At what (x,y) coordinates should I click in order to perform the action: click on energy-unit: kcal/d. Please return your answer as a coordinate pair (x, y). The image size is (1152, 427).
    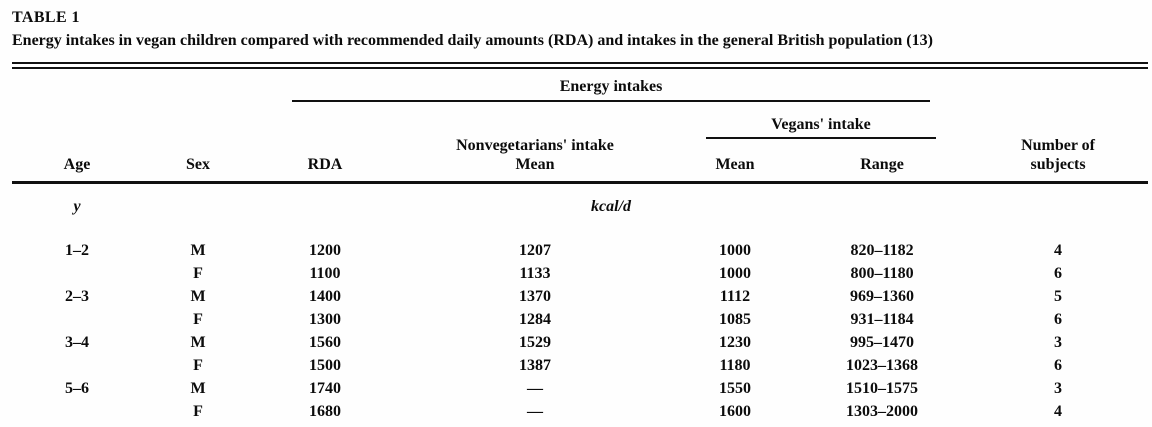
    Looking at the image, I should click on (611, 206).